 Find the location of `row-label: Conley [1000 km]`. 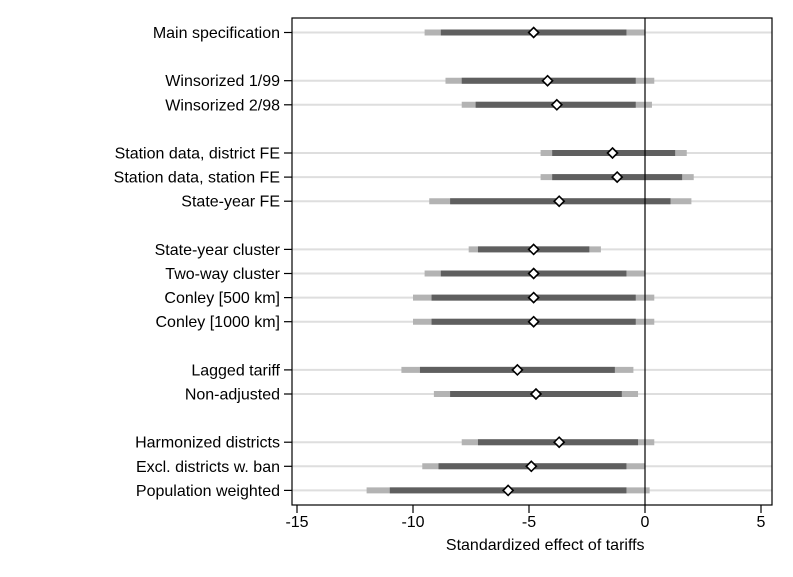

row-label: Conley [1000 km] is located at coordinates (217, 322).